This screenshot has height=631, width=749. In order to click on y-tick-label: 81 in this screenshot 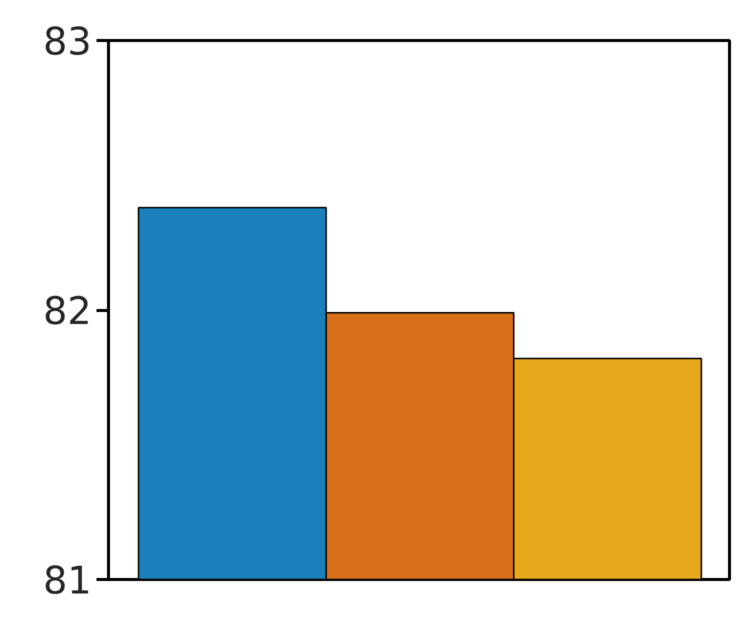, I will do `click(67, 580)`.